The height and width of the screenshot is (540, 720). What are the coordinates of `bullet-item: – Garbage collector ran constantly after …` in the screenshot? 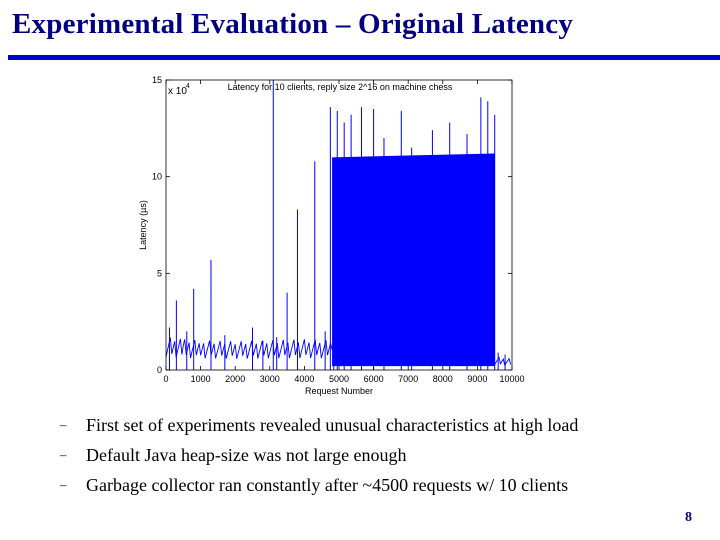 It's located at (319, 485).